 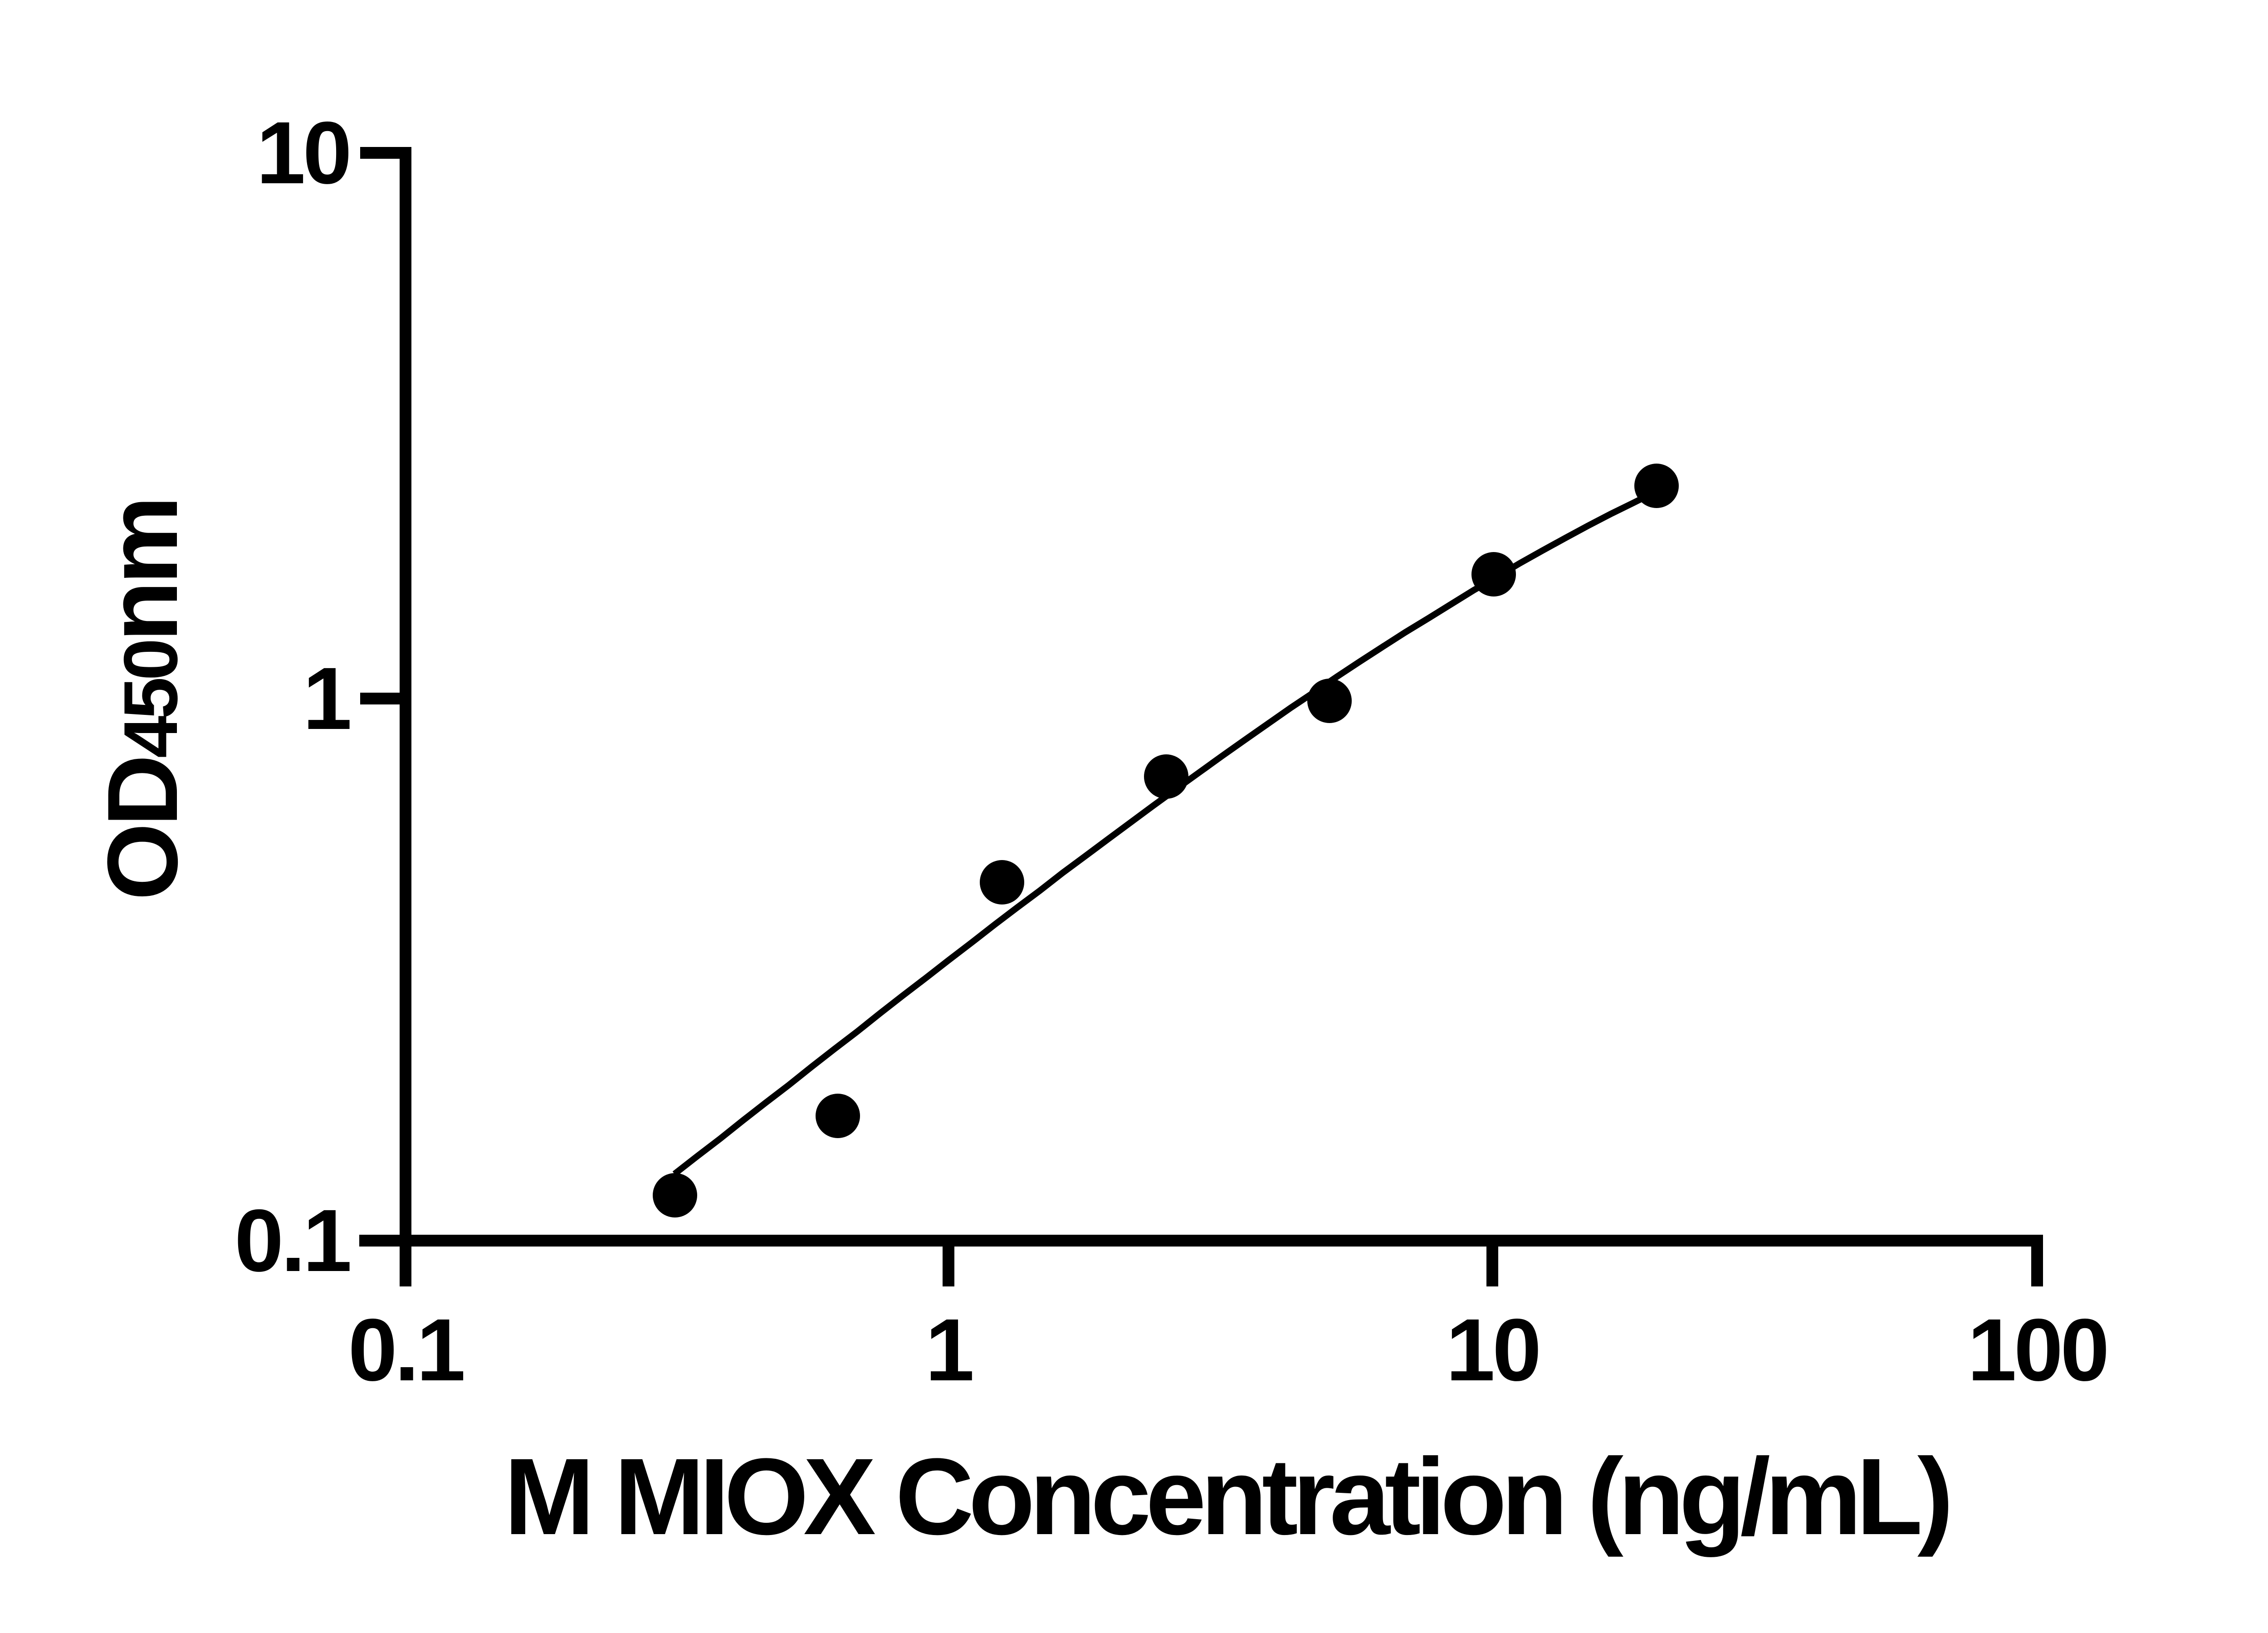 I want to click on svg-text: 100, so click(x=2037, y=1350).